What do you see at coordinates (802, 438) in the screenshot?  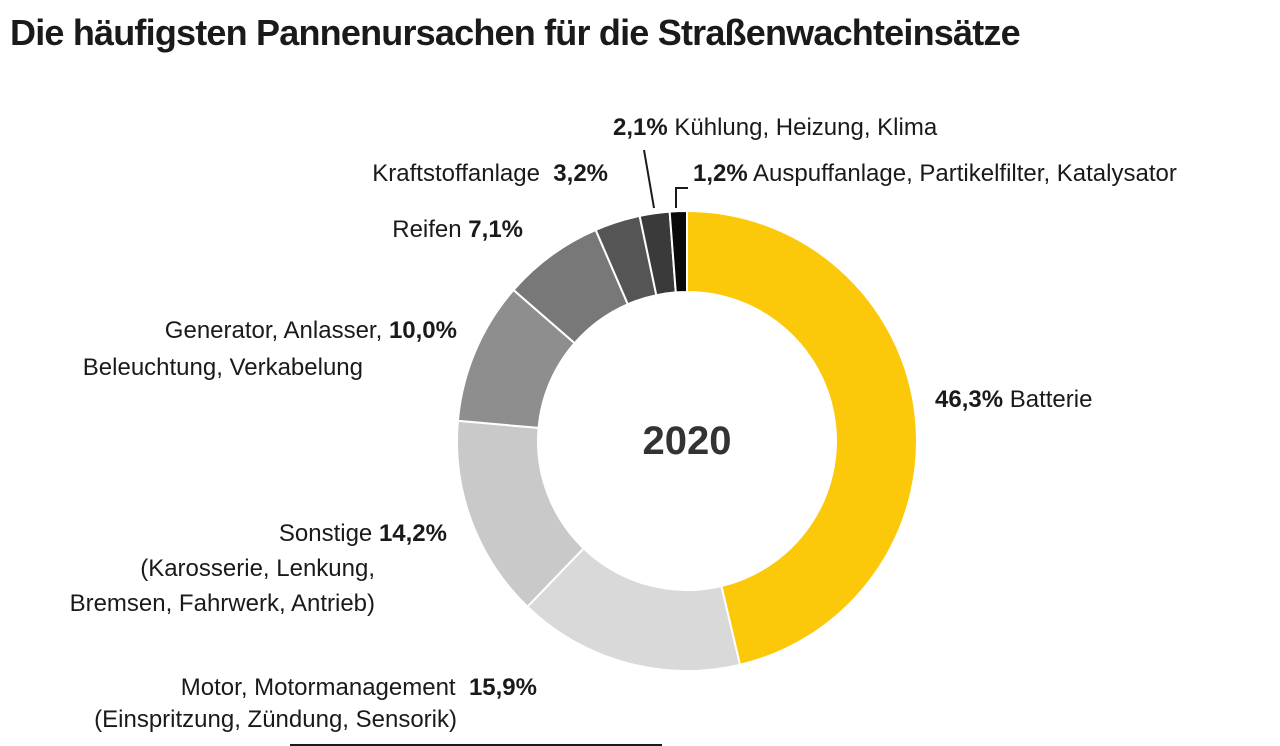 I see `donut-segment-1-batterie` at bounding box center [802, 438].